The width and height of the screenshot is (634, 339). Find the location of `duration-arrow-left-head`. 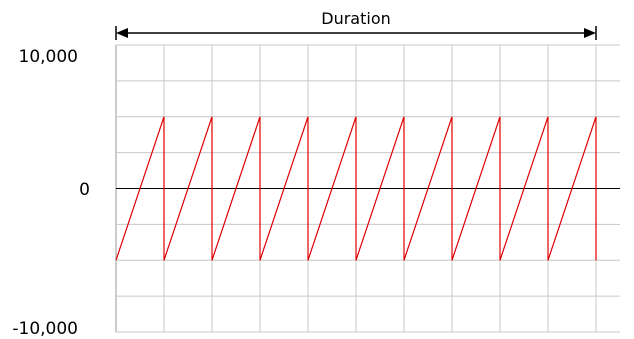

duration-arrow-left-head is located at coordinates (122, 33).